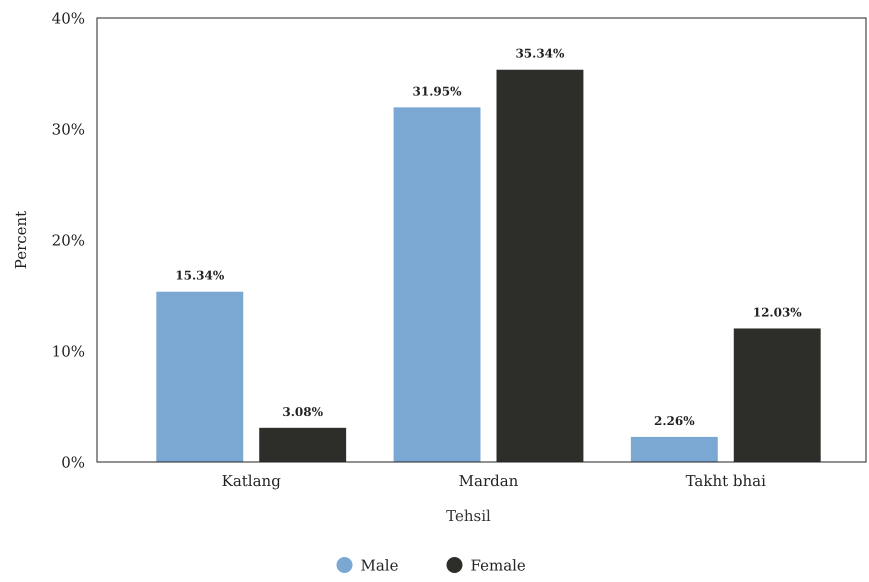 This screenshot has width=869, height=582. Describe the element at coordinates (777, 312) in the screenshot. I see `data-label: 12.03%` at that location.